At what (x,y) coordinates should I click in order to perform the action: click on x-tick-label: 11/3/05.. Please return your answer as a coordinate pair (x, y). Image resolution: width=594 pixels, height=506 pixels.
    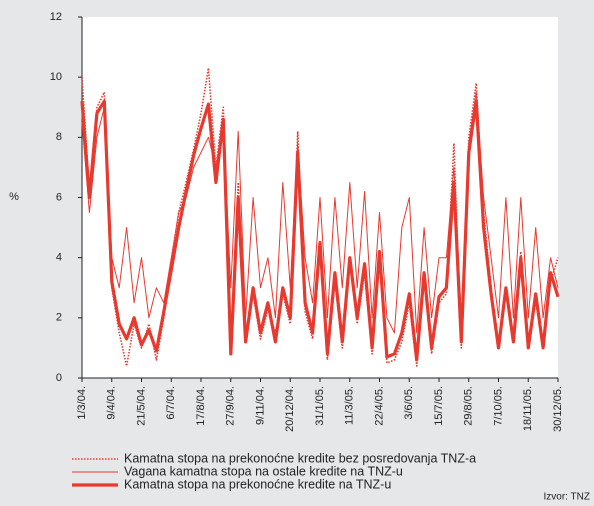
    Looking at the image, I should click on (350, 405).